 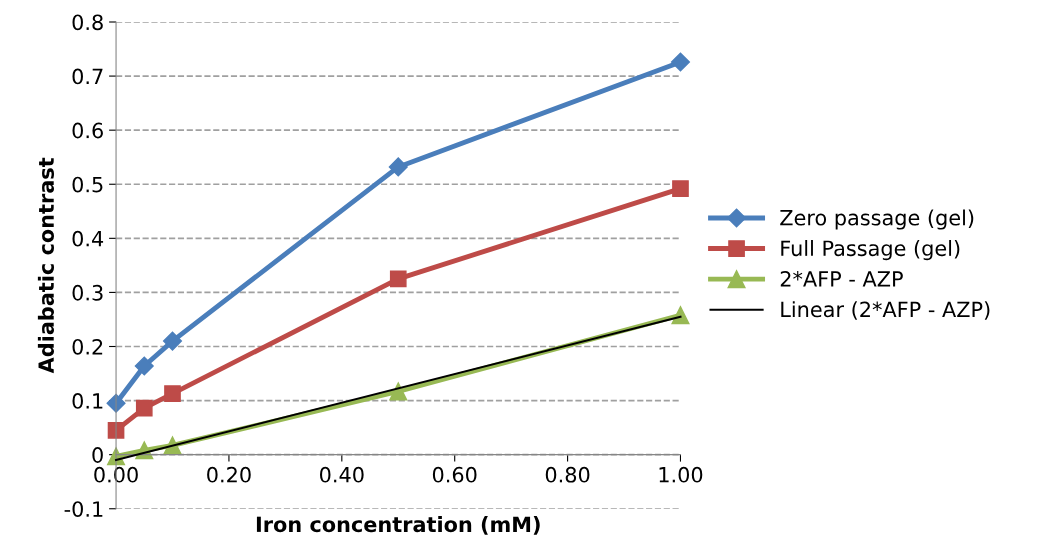 What do you see at coordinates (83, 509) in the screenshot?
I see `y-tick-label: -0.1` at bounding box center [83, 509].